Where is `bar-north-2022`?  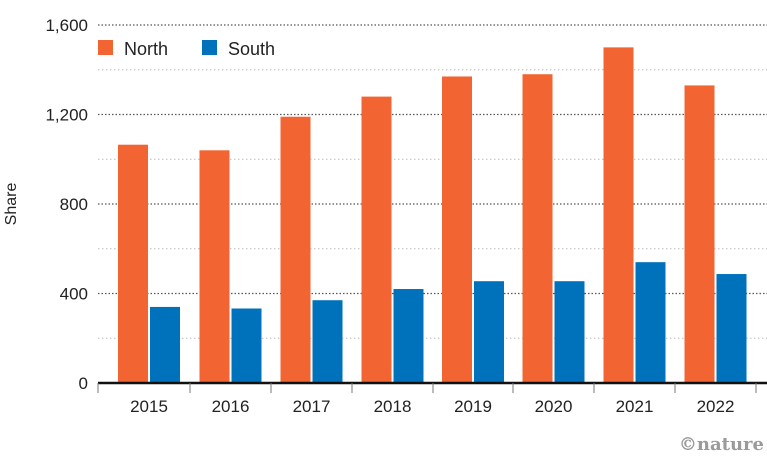
bar-north-2022 is located at coordinates (699, 234).